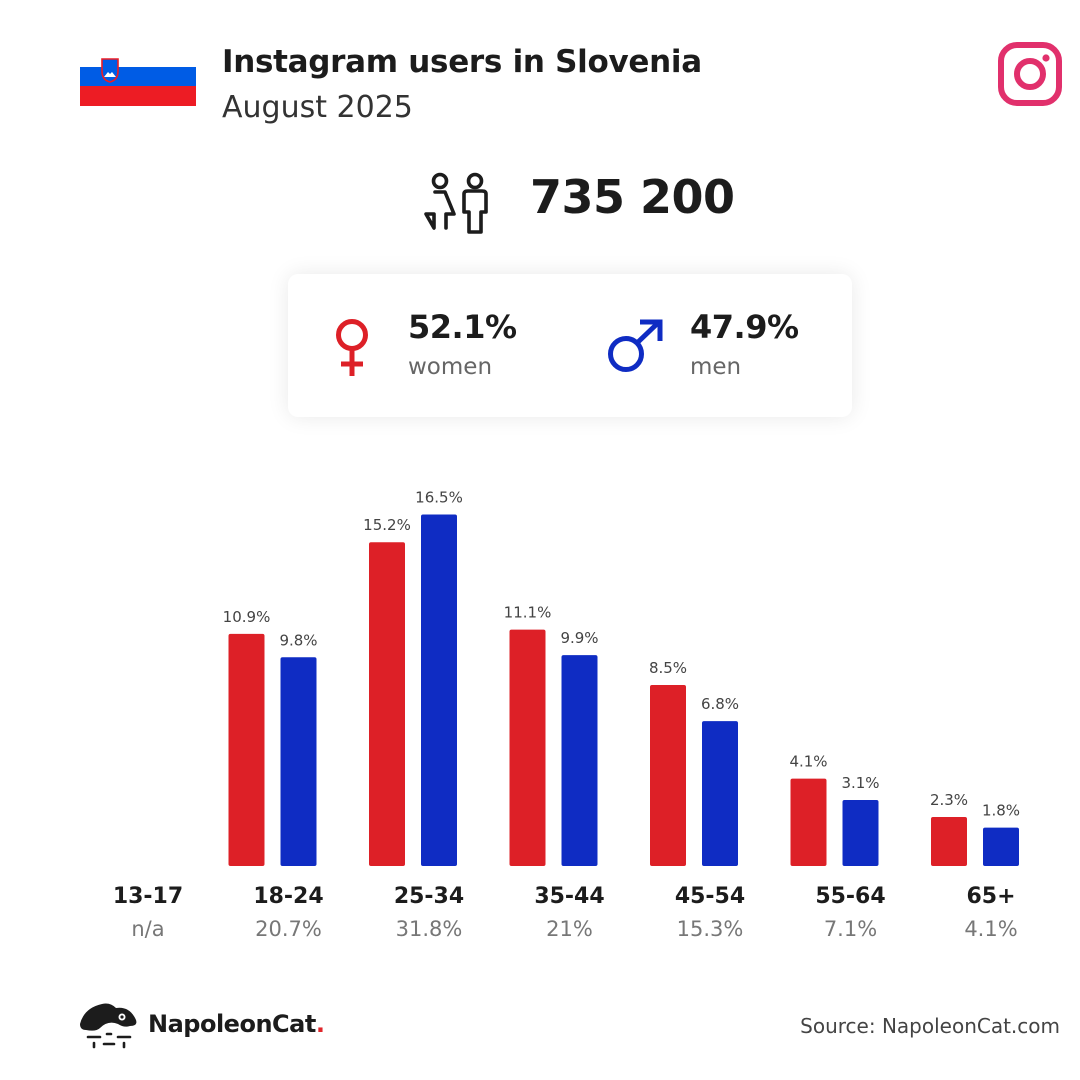 Image resolution: width=1080 pixels, height=1080 pixels. I want to click on napoleoncat-logo-icon, so click(108, 1026).